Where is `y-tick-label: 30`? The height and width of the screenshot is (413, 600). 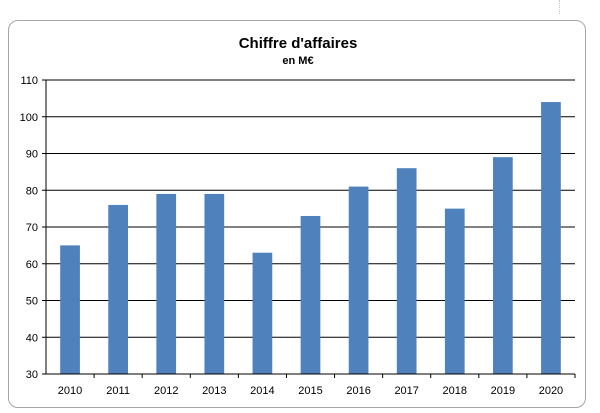
y-tick-label: 30 is located at coordinates (32, 375).